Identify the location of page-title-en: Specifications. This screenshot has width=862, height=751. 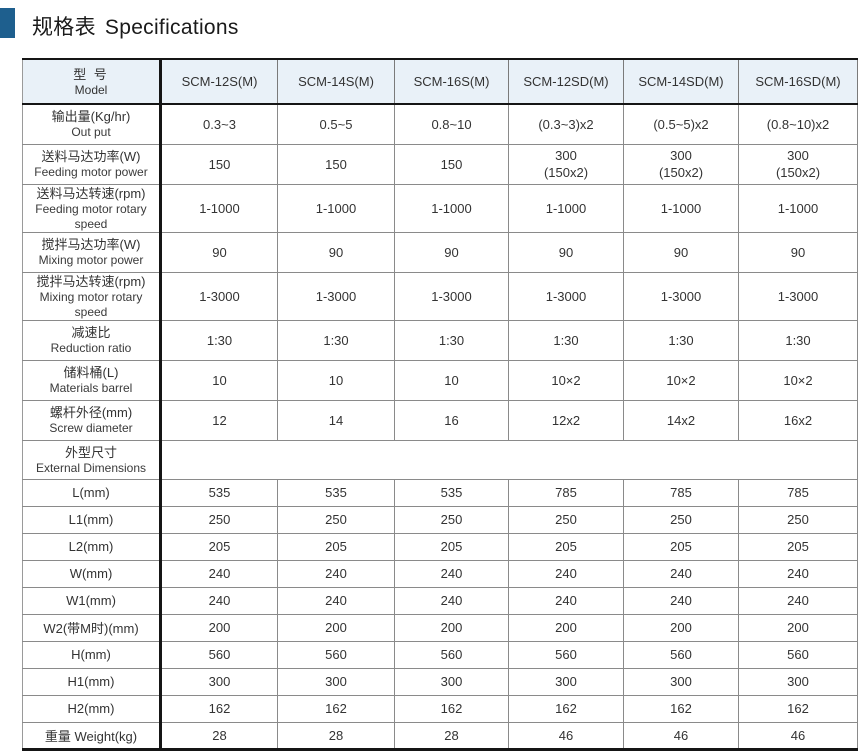
(171, 27).